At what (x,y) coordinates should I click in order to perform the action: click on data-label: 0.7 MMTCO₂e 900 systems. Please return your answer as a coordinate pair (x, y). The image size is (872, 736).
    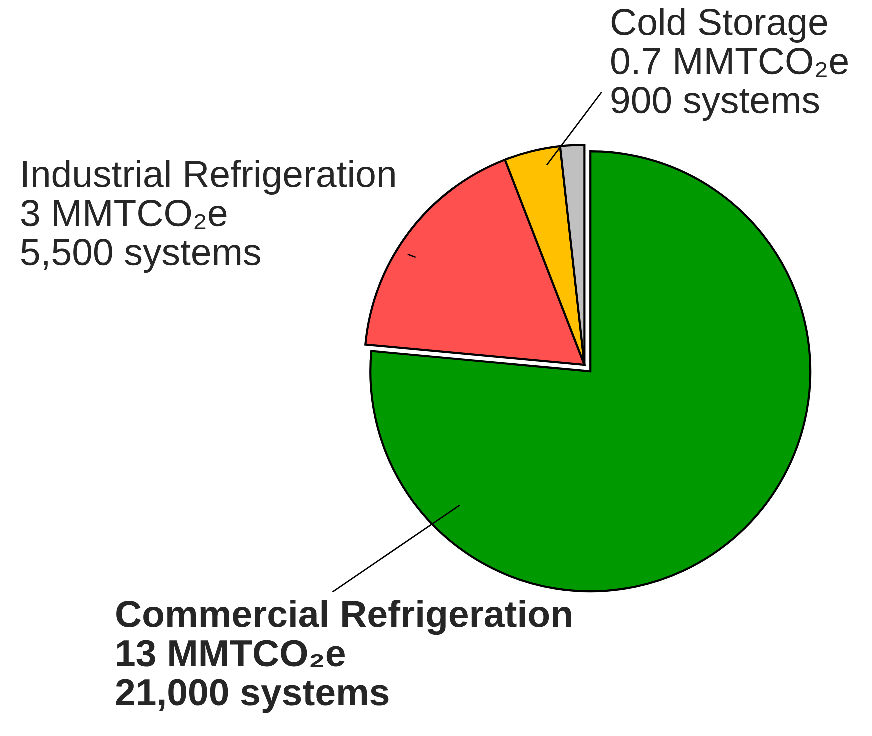
    Looking at the image, I should click on (729, 85).